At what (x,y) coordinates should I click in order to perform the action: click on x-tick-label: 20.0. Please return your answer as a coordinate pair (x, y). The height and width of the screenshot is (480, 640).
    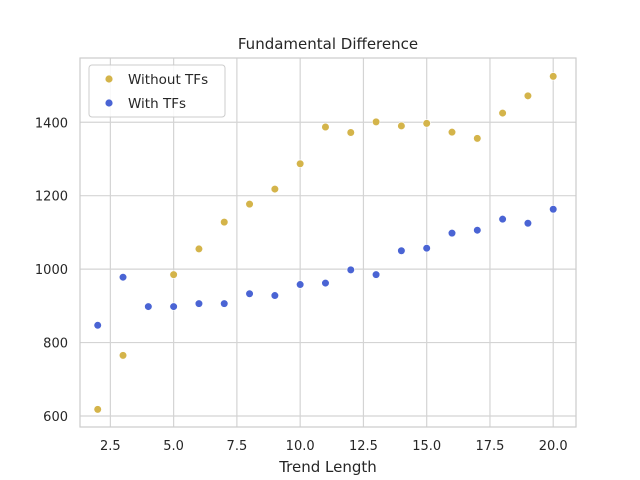
    Looking at the image, I should click on (553, 446).